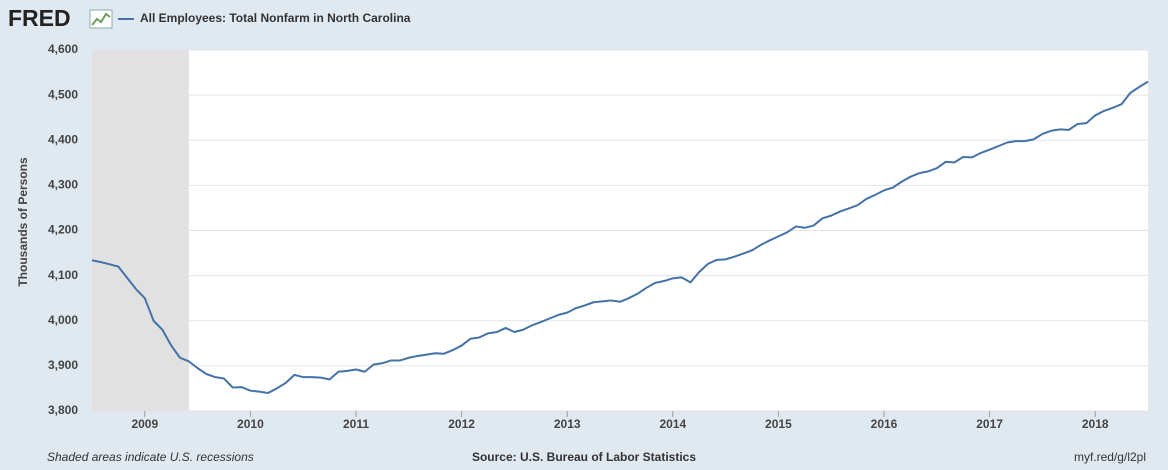  I want to click on y-tick-label: 4,400, so click(63, 139).